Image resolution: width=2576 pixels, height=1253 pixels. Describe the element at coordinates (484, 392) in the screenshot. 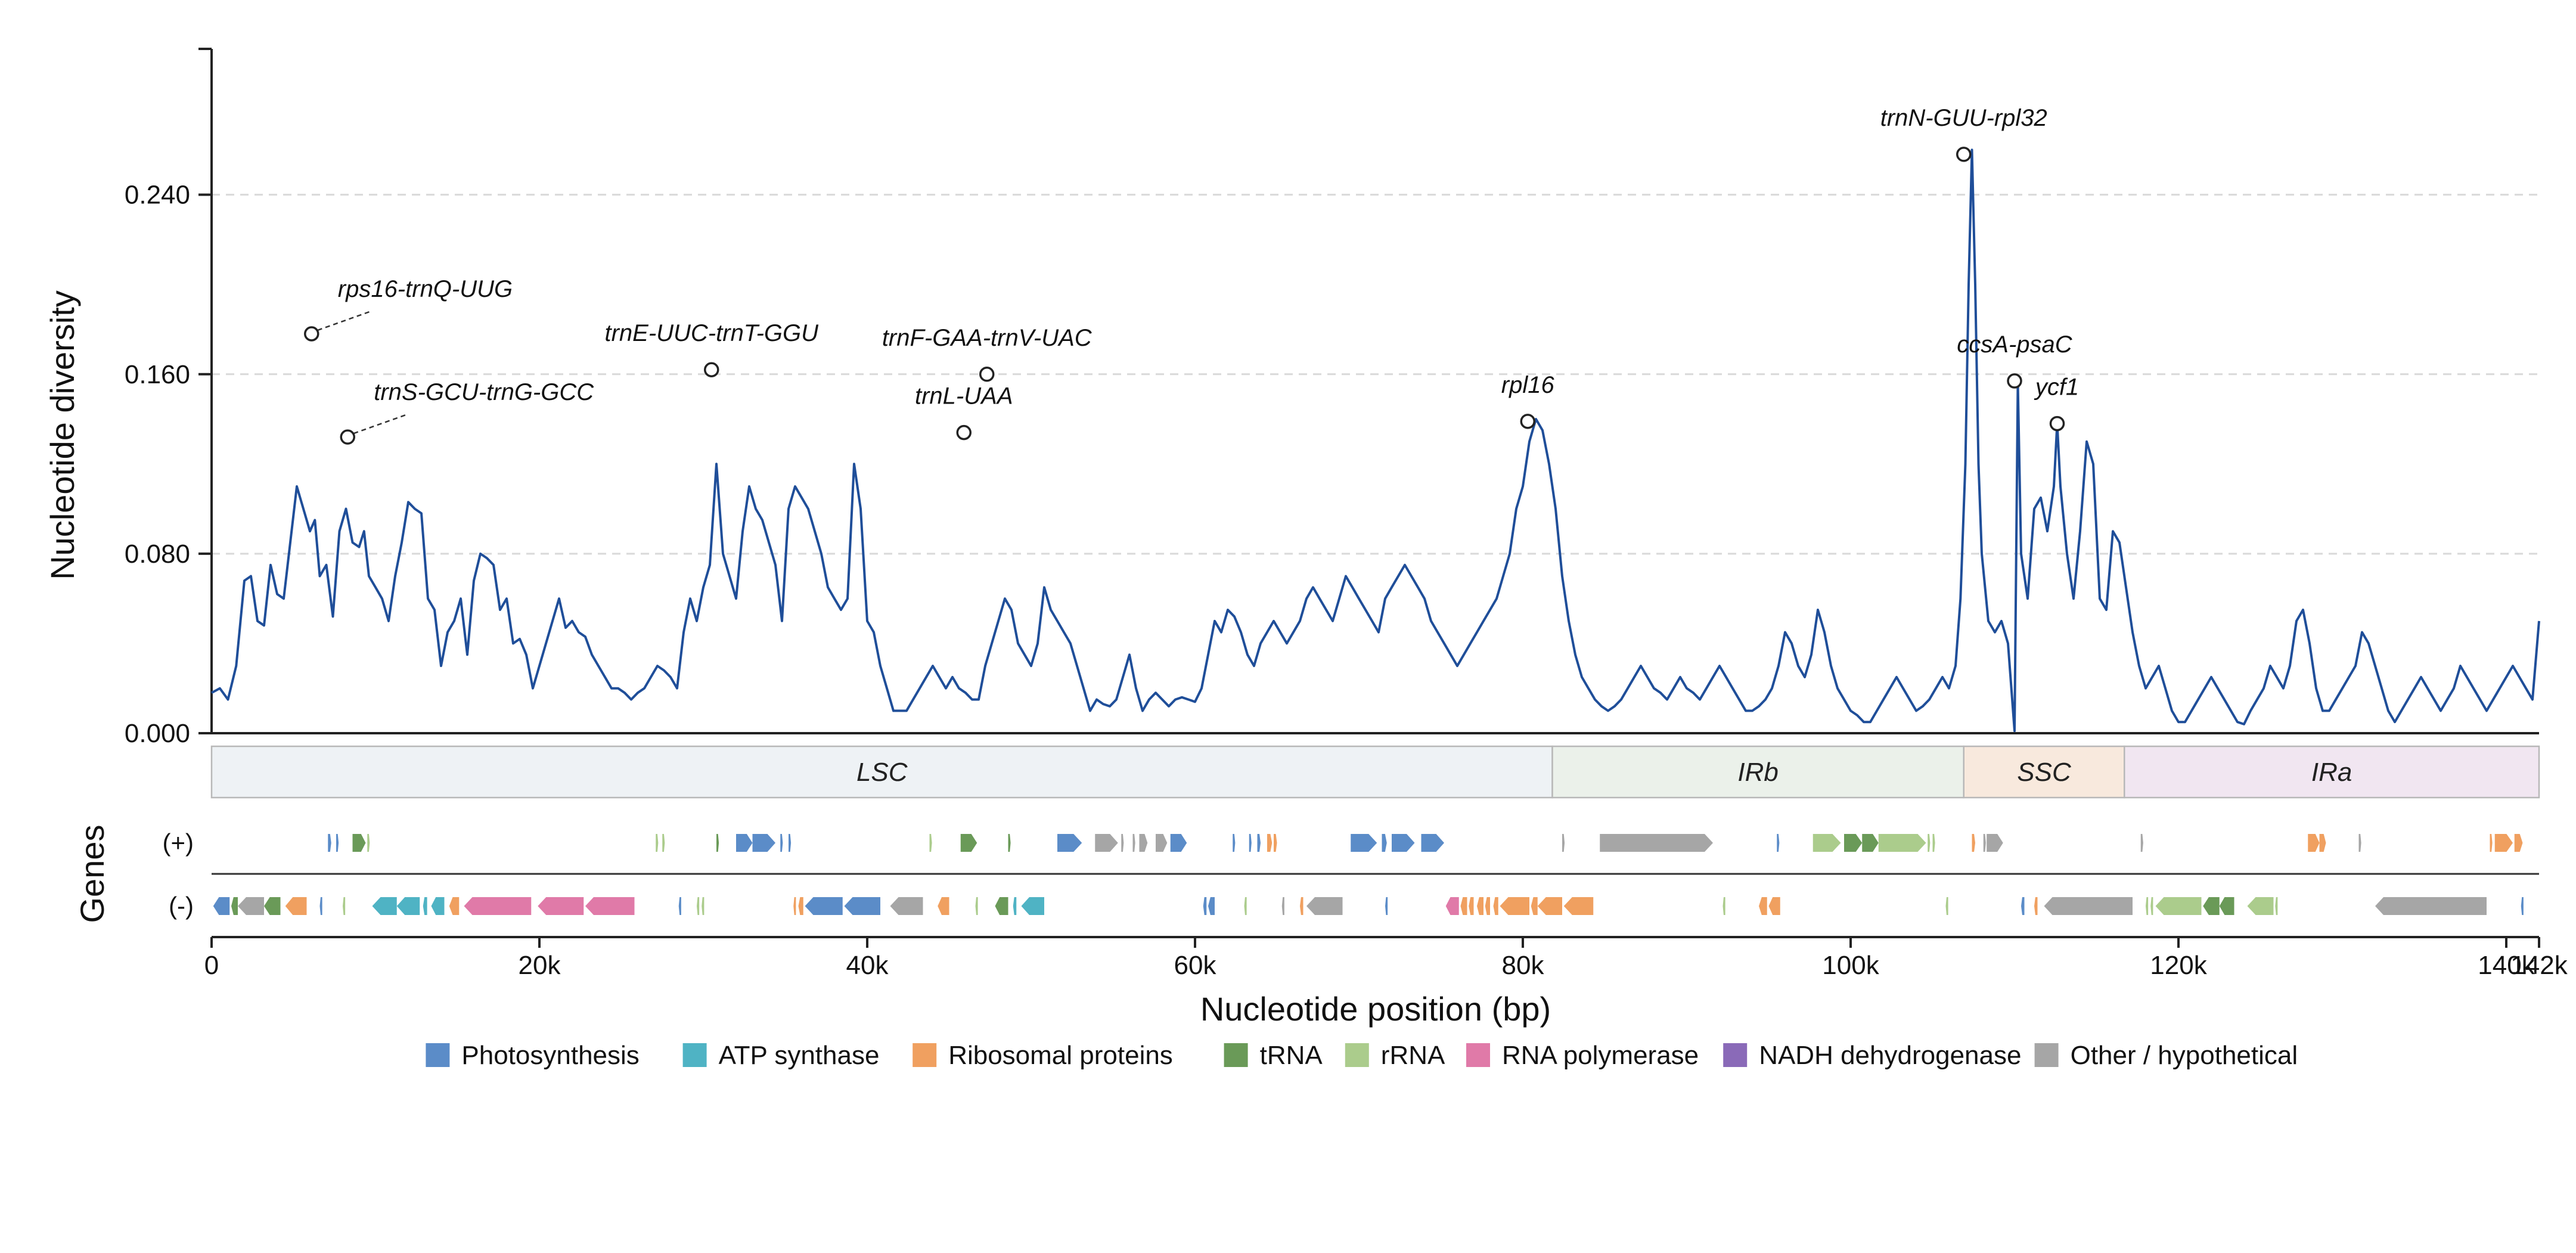

I see `peak-label: trnS-GCU-trnG-GCC` at that location.